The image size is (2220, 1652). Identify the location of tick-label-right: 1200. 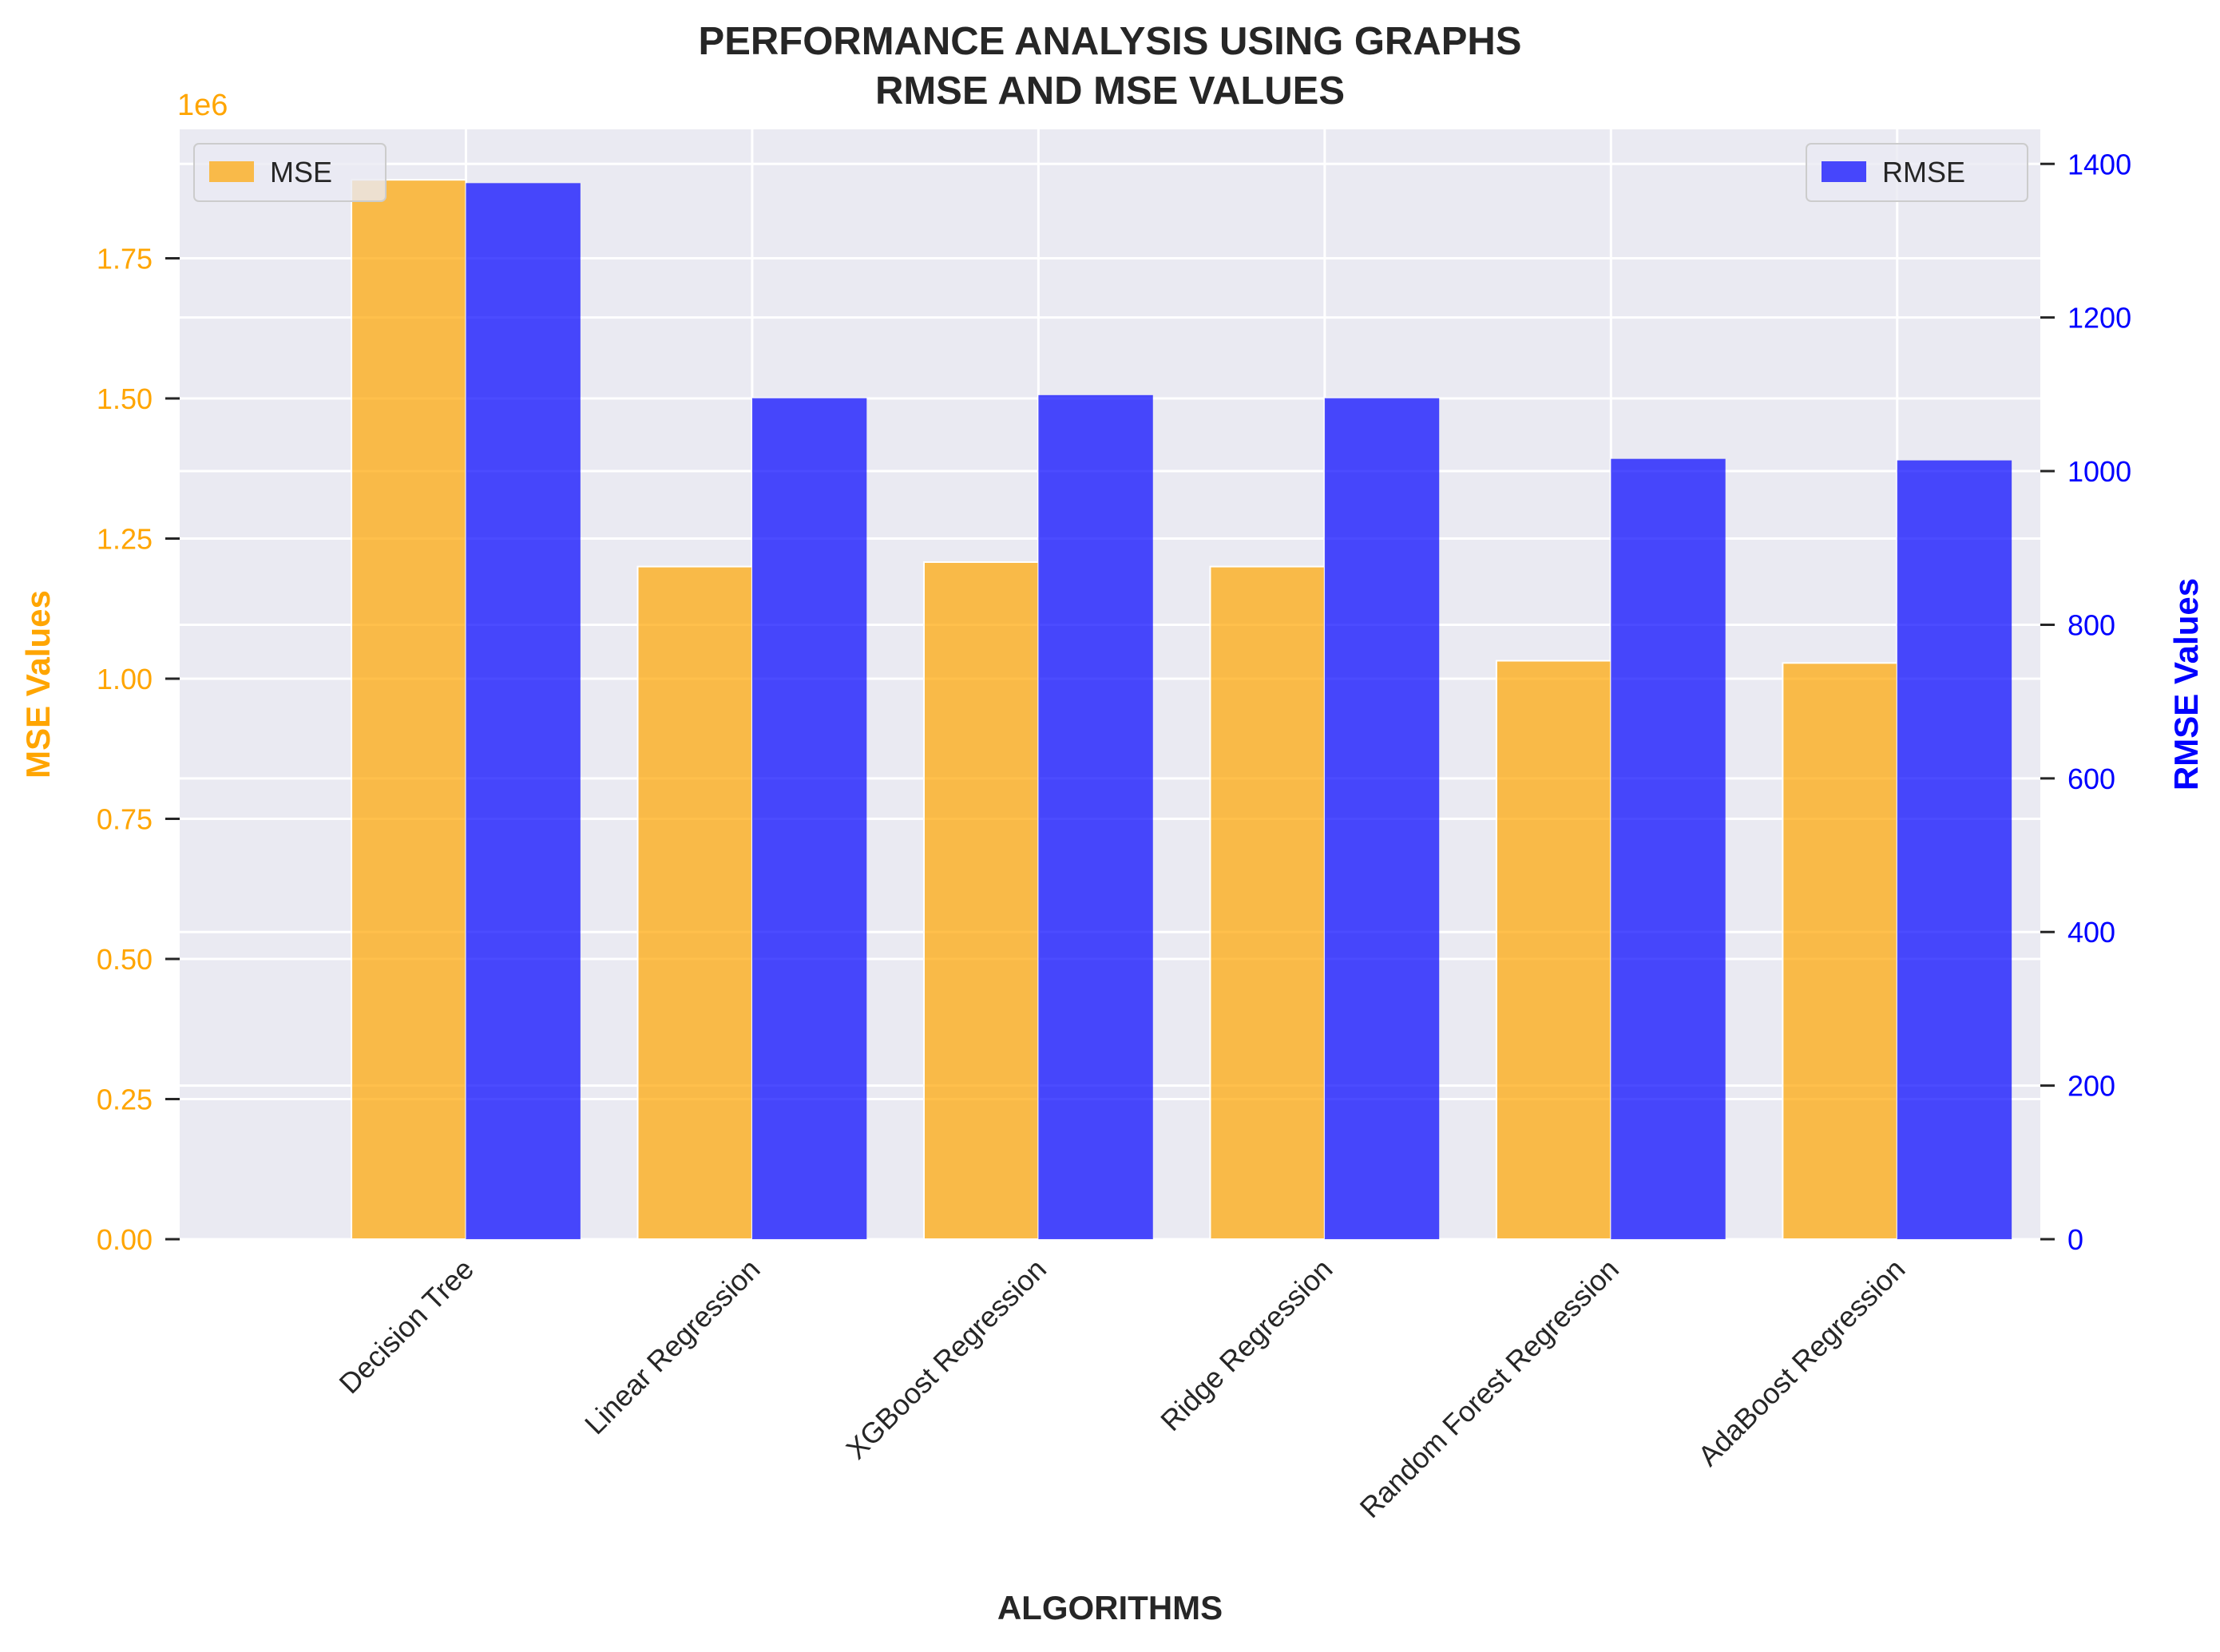
(2099, 318).